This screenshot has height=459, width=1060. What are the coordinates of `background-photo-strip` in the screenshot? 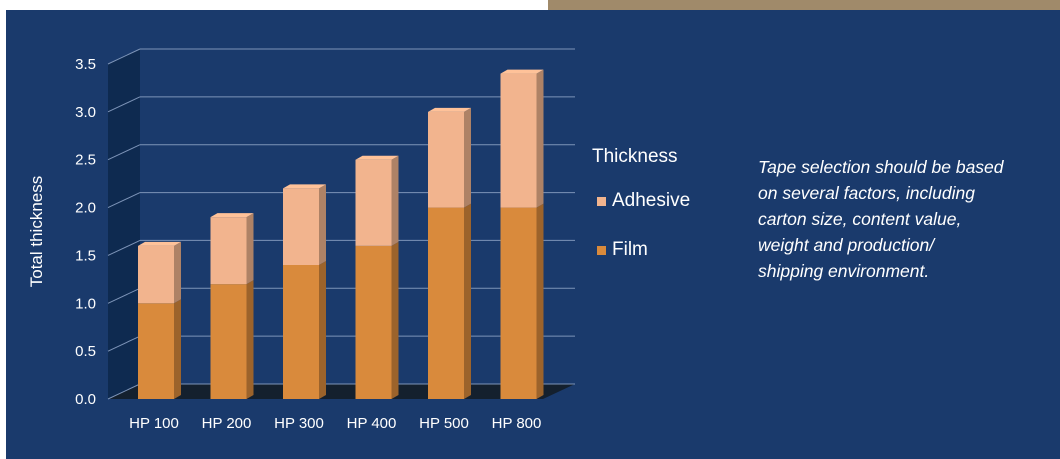 It's located at (804, 5).